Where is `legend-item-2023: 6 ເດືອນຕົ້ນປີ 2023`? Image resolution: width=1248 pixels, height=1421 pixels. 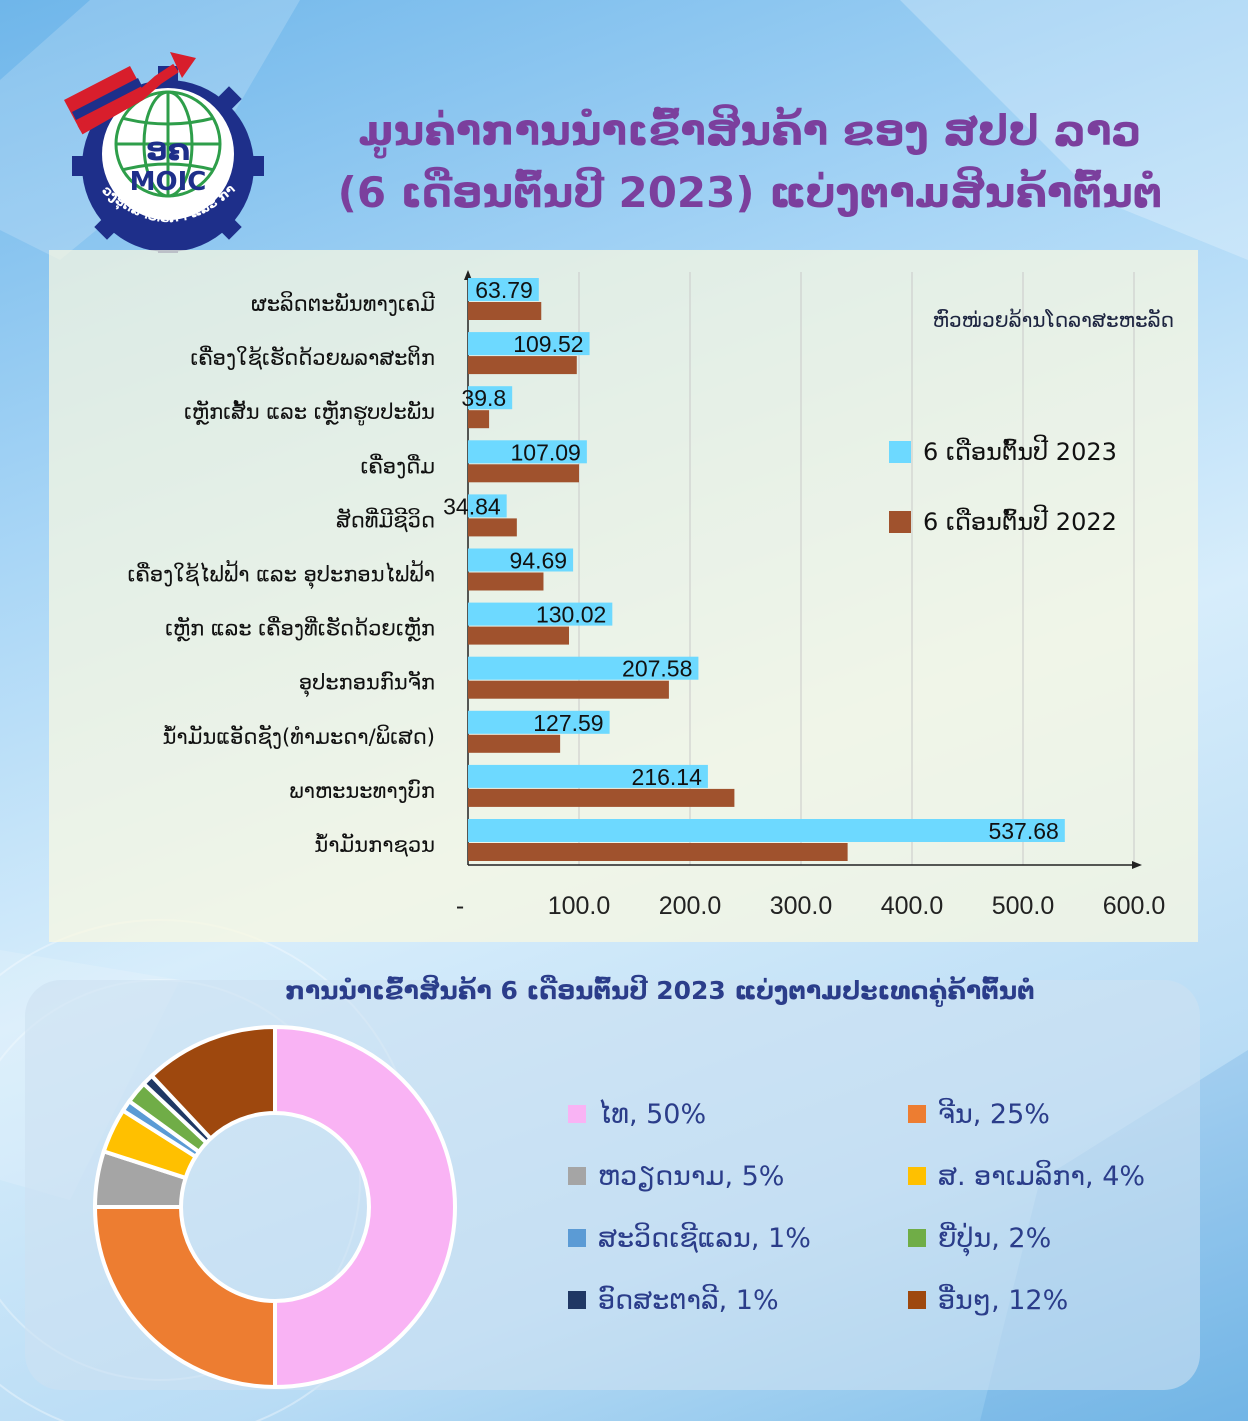
legend-item-2023: 6 ເດືອນຕົ້ນປີ 2023 is located at coordinates (1003, 452).